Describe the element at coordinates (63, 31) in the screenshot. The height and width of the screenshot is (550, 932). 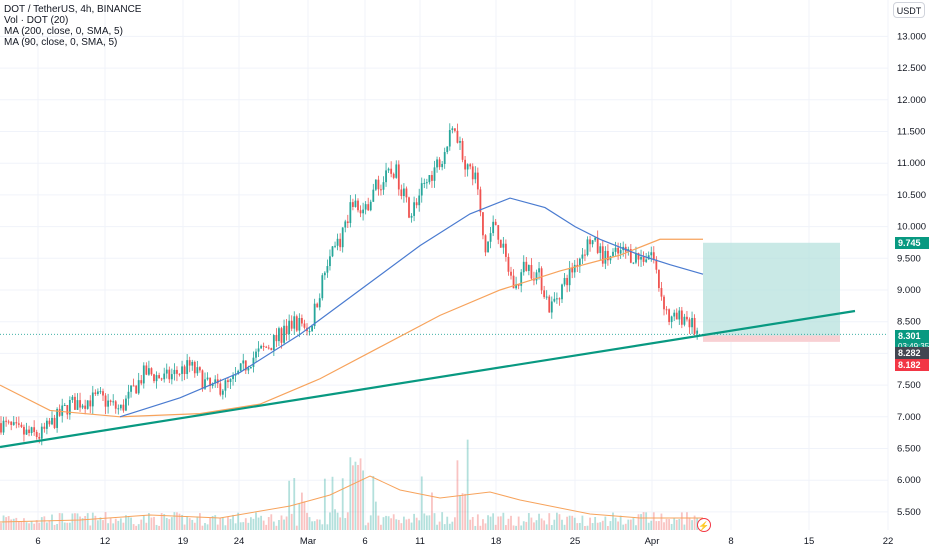
I see `ma200-indicator-label: MA (200, close, 0, SMA, 5)` at that location.